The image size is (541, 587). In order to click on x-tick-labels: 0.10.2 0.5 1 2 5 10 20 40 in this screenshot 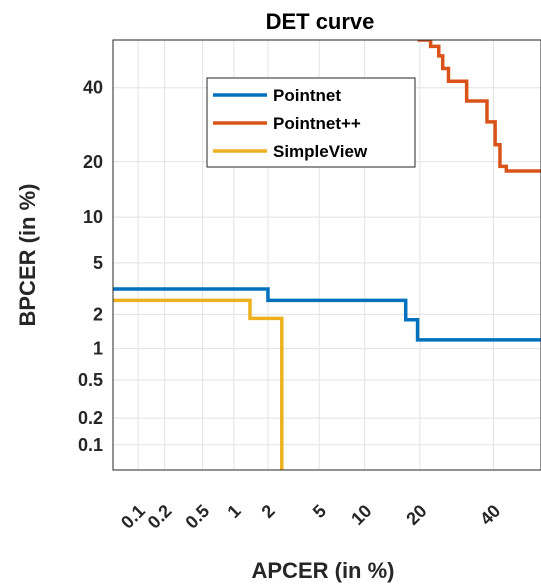, I will do `click(310, 517)`.